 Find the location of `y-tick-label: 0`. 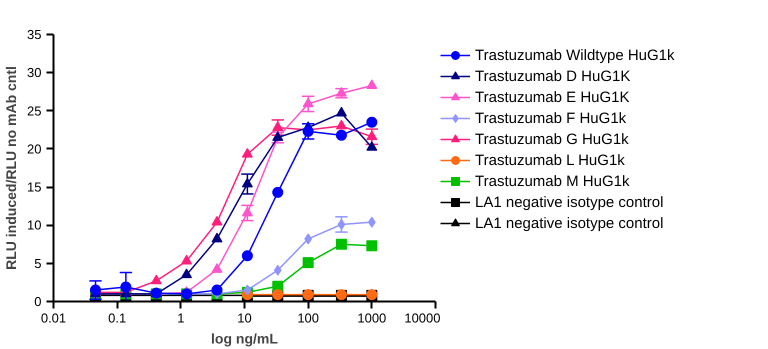

y-tick-label: 0 is located at coordinates (38, 301).